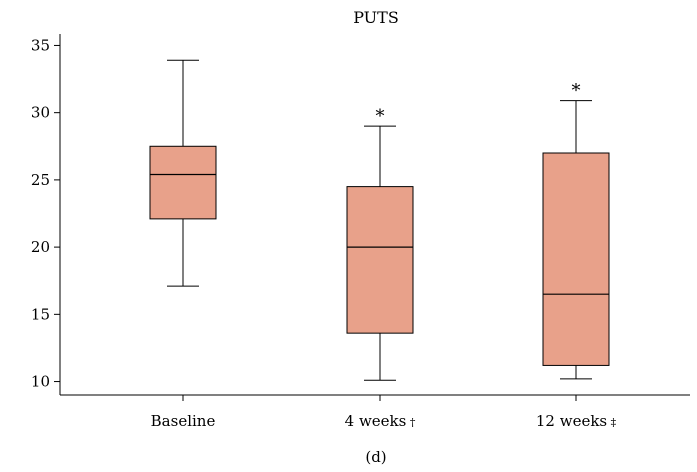 The image size is (697, 472). Describe the element at coordinates (40, 113) in the screenshot. I see `y-tick-label-30: 30` at that location.